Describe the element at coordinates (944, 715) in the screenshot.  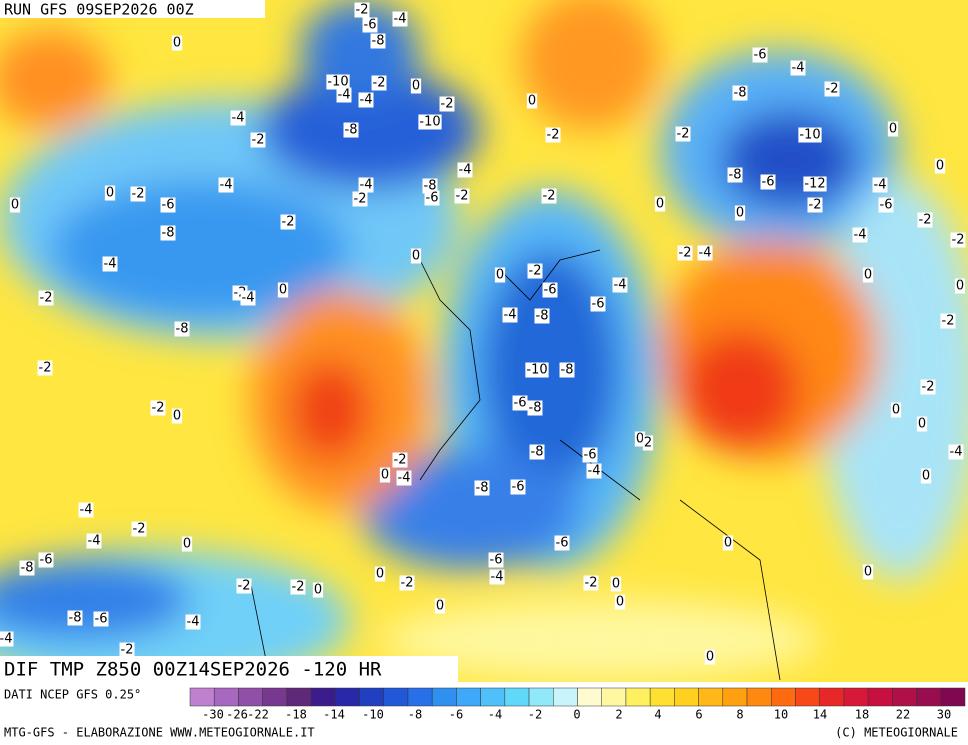
I see `colorbar-label: 30` at that location.